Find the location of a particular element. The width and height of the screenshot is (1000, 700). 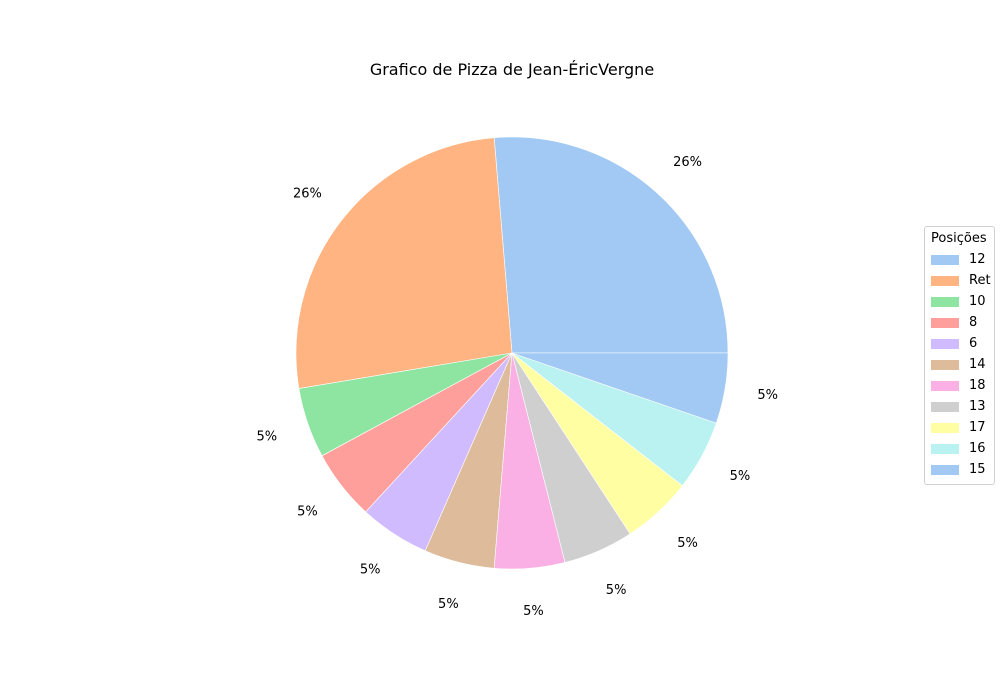

legend-label: 18 is located at coordinates (977, 385).